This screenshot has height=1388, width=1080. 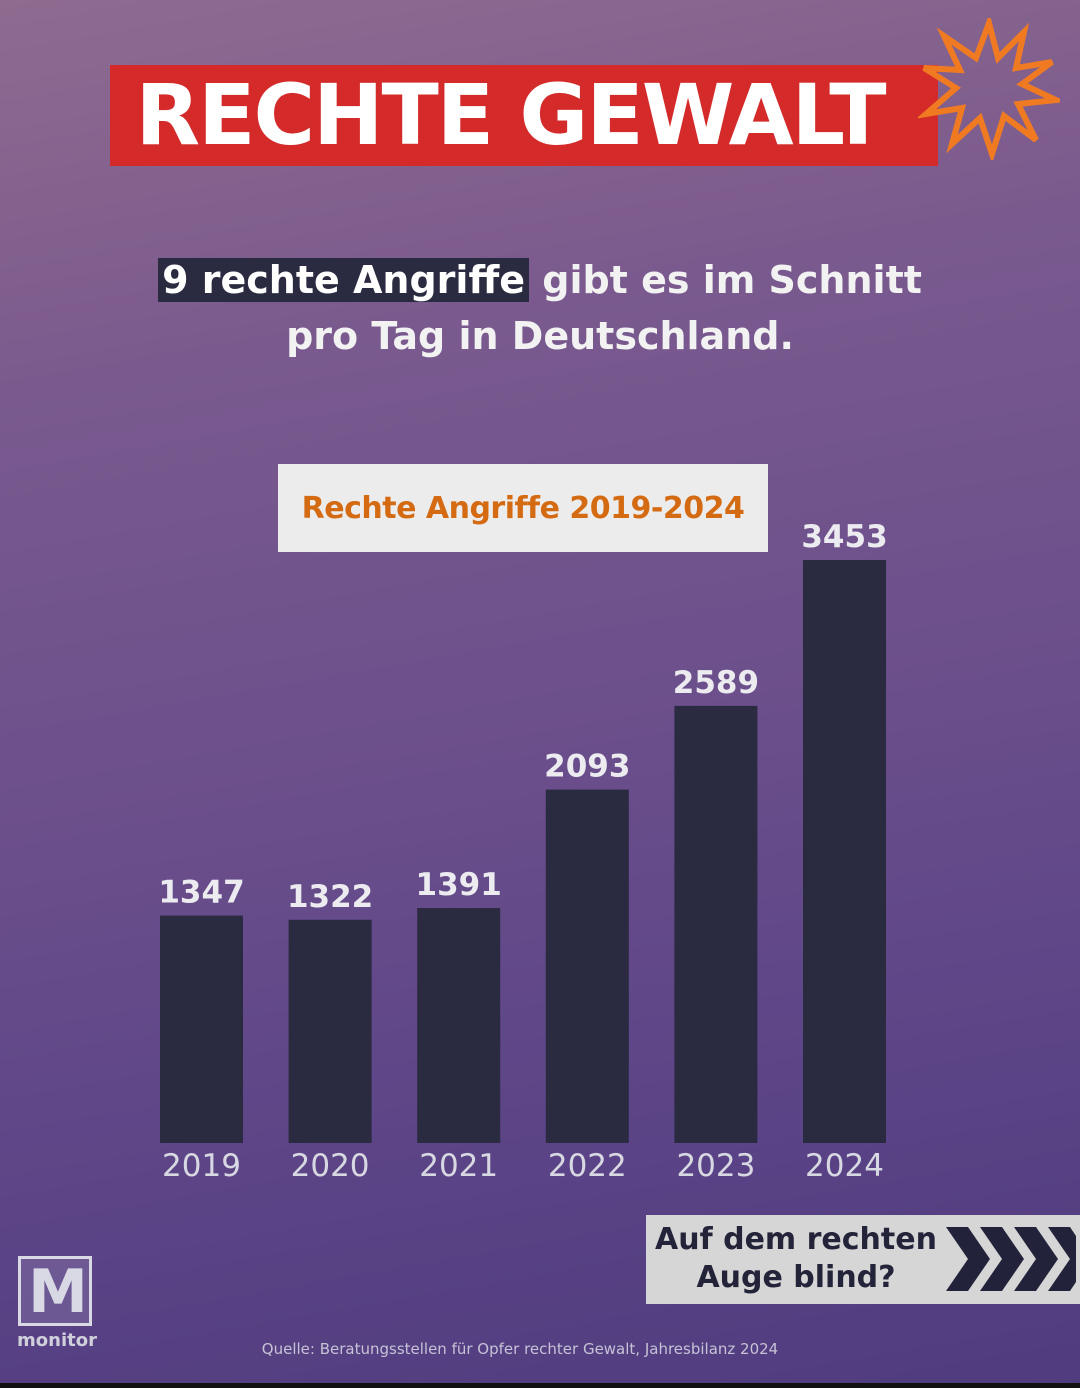 What do you see at coordinates (844, 851) in the screenshot?
I see `bar-2024` at bounding box center [844, 851].